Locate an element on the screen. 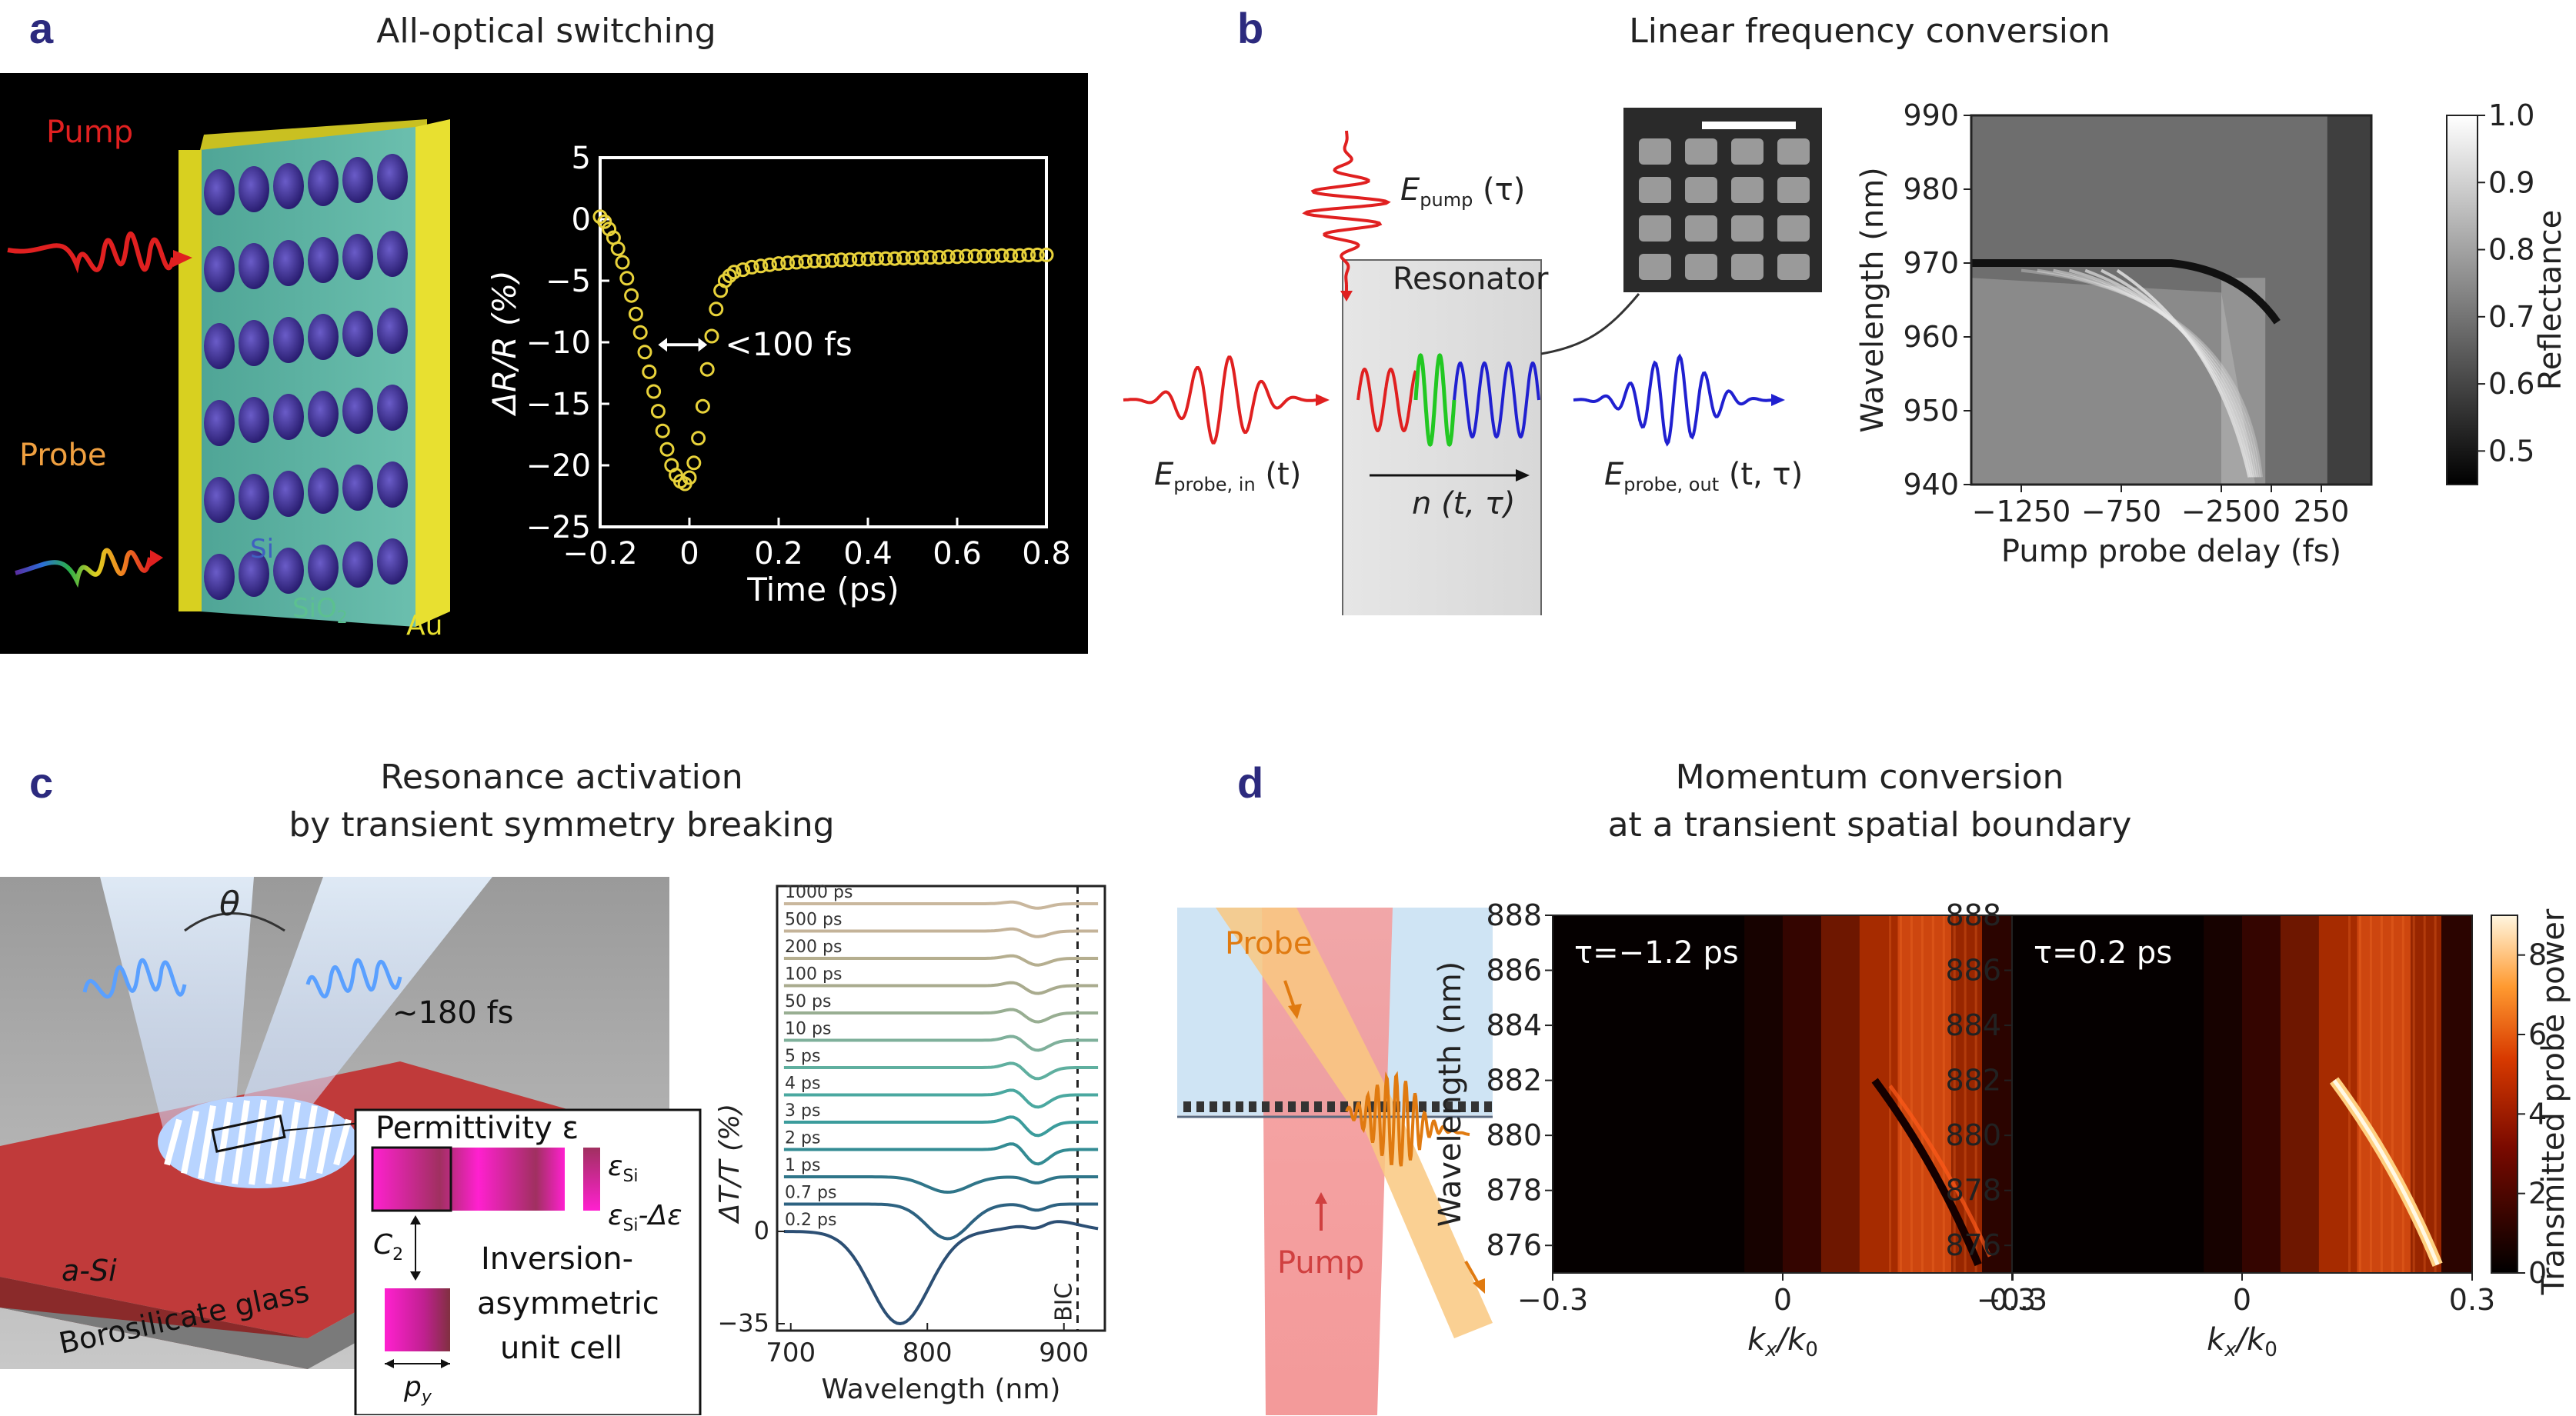 The image size is (2576, 1416). y-tick-label: 882 is located at coordinates (1973, 1081).